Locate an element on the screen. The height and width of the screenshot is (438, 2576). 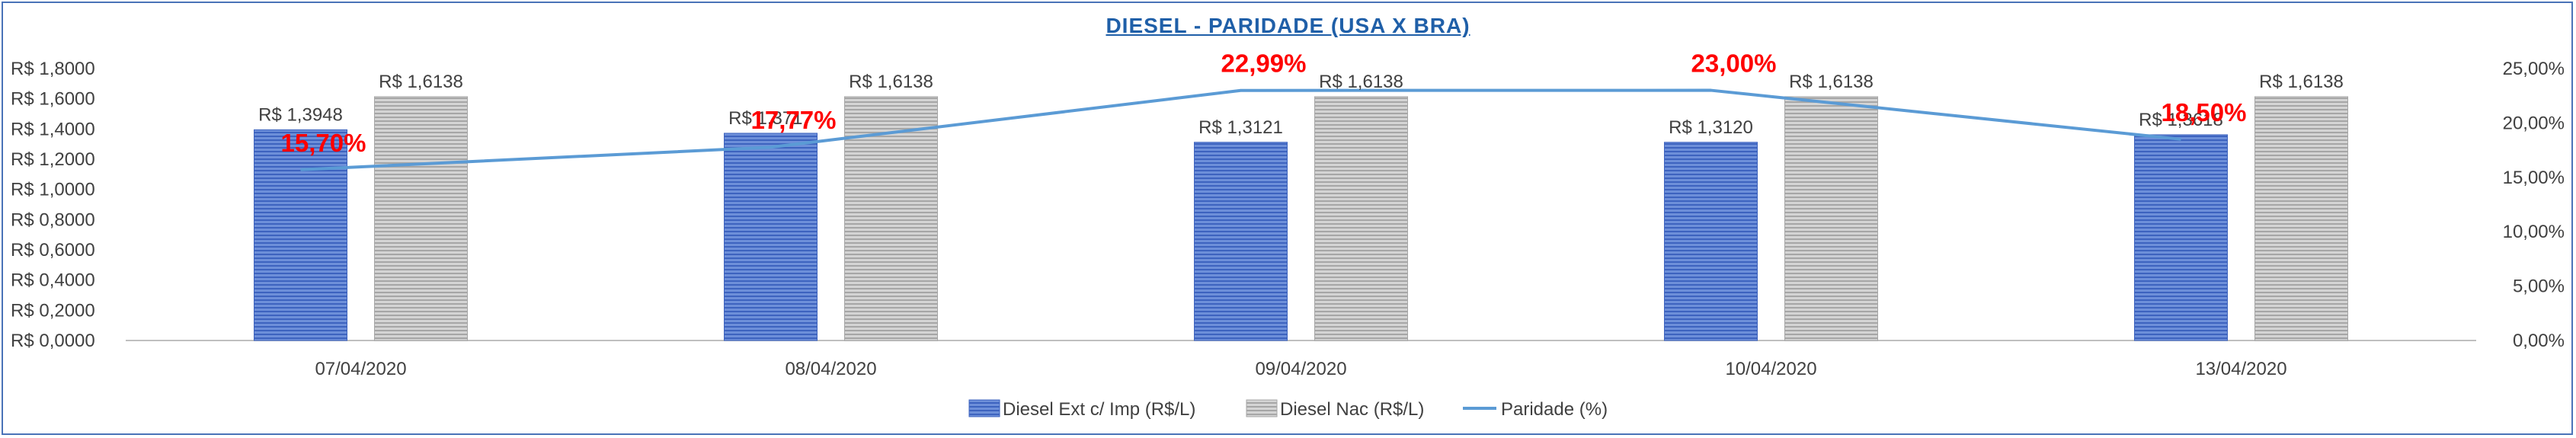
x-tick-label: 08/04/2020 is located at coordinates (830, 369).